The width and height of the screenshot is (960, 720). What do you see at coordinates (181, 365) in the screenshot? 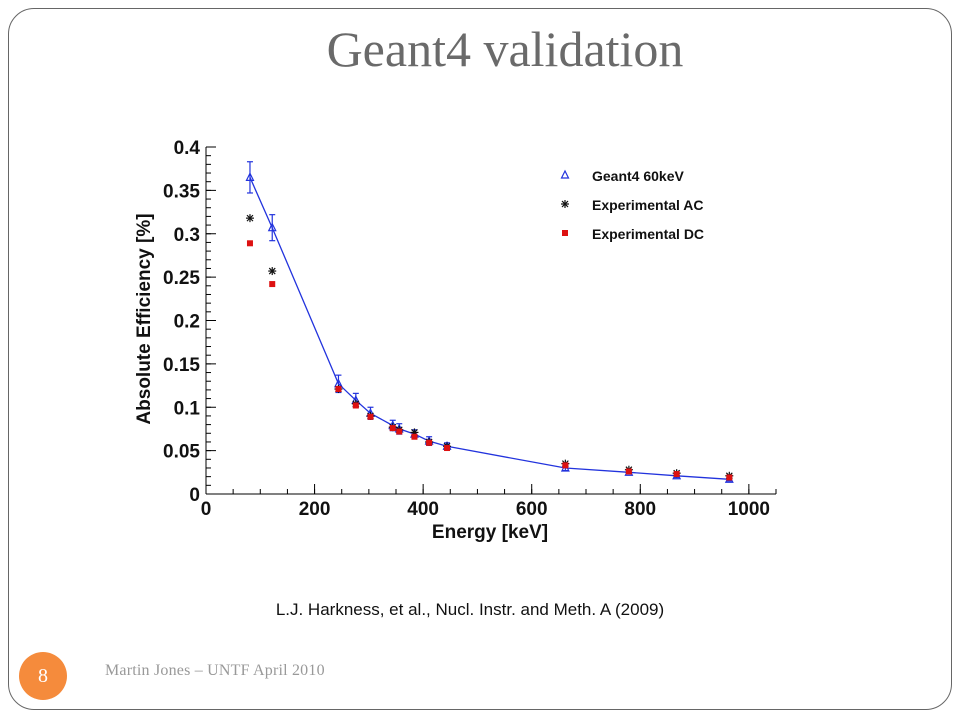
I see `y-tick-label: 0.15` at bounding box center [181, 365].